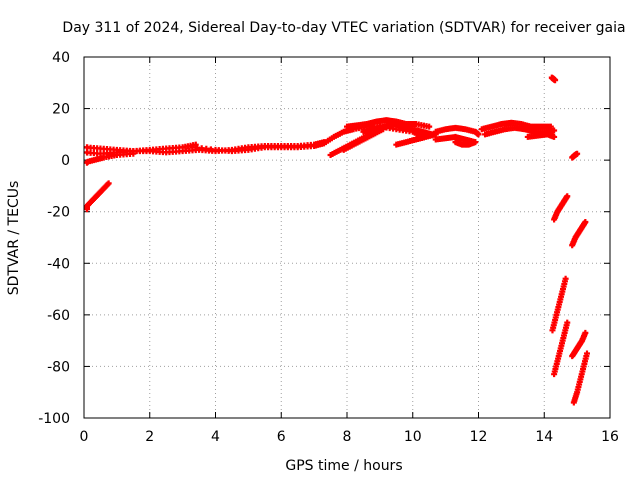  What do you see at coordinates (281, 437) in the screenshot?
I see `x-tick-label: 6` at bounding box center [281, 437].